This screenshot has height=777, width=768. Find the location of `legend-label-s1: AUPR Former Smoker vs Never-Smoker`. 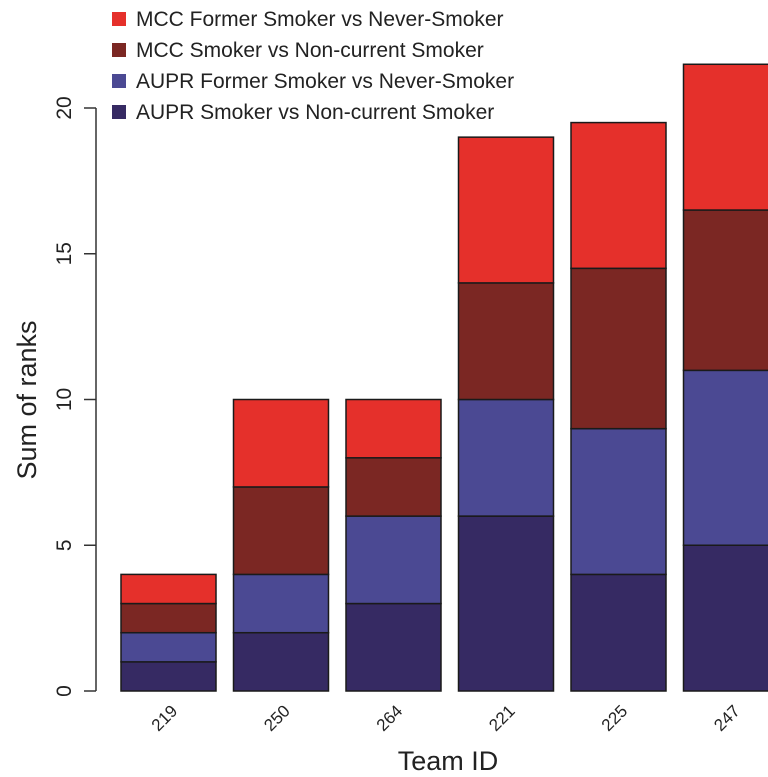

legend-label-s1: AUPR Former Smoker vs Never-Smoker is located at coordinates (325, 81).